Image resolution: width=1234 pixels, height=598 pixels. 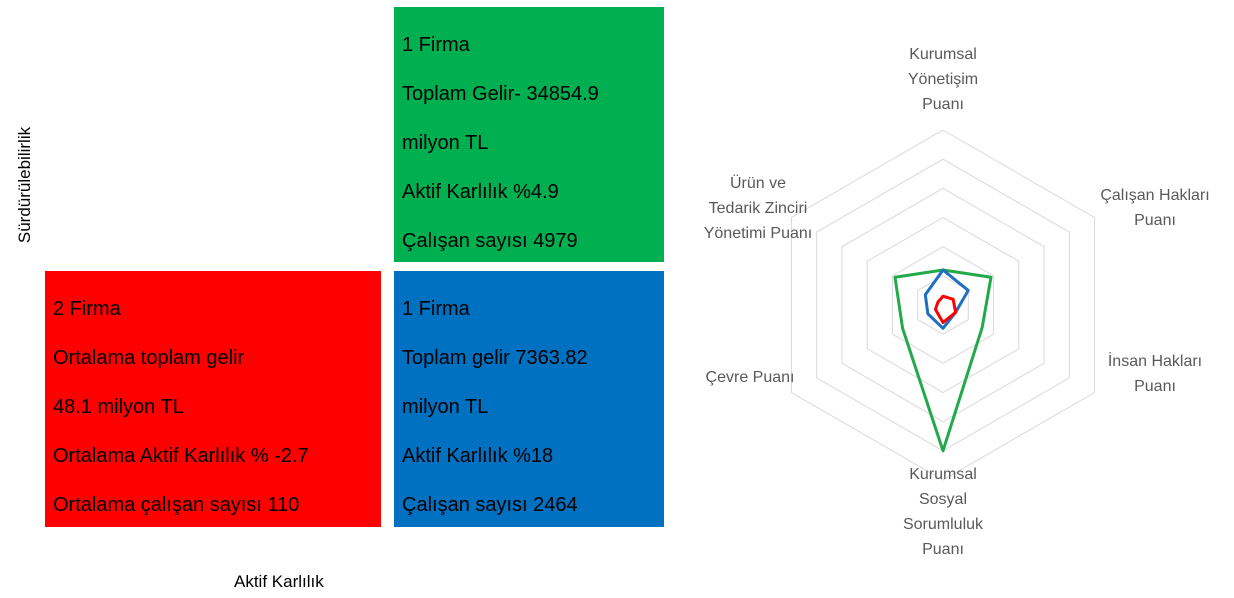 I want to click on quadrant-text: Ortalama Aktif Karlılık % -2.7, so click(x=181, y=456).